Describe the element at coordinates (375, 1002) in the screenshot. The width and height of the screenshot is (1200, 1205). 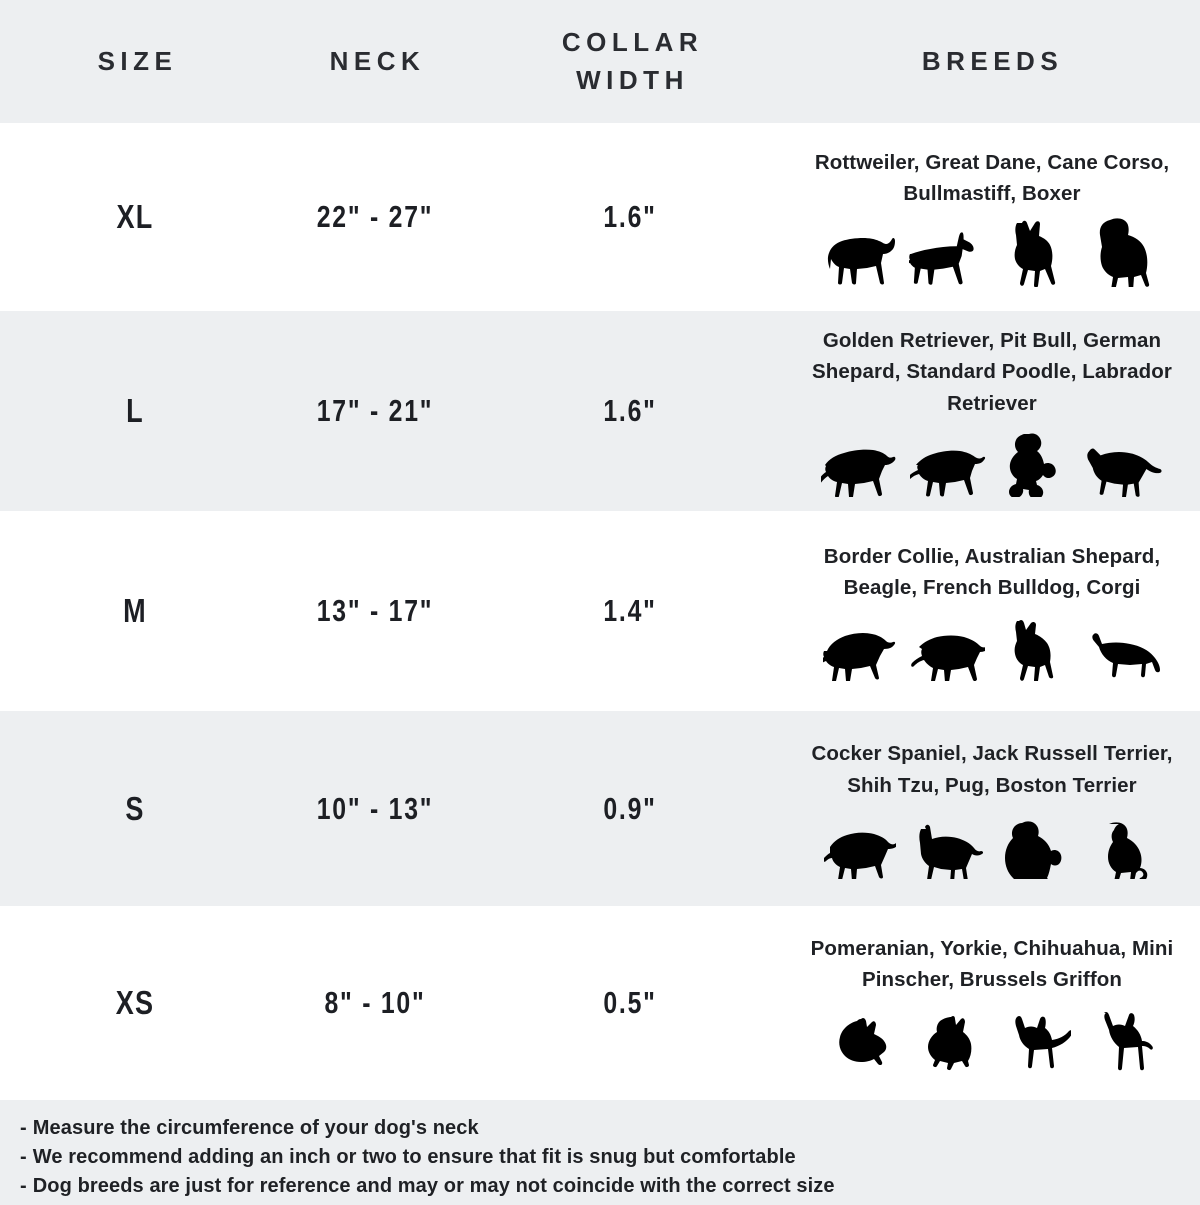
I see `row-neck-value: 8" - 10"` at that location.